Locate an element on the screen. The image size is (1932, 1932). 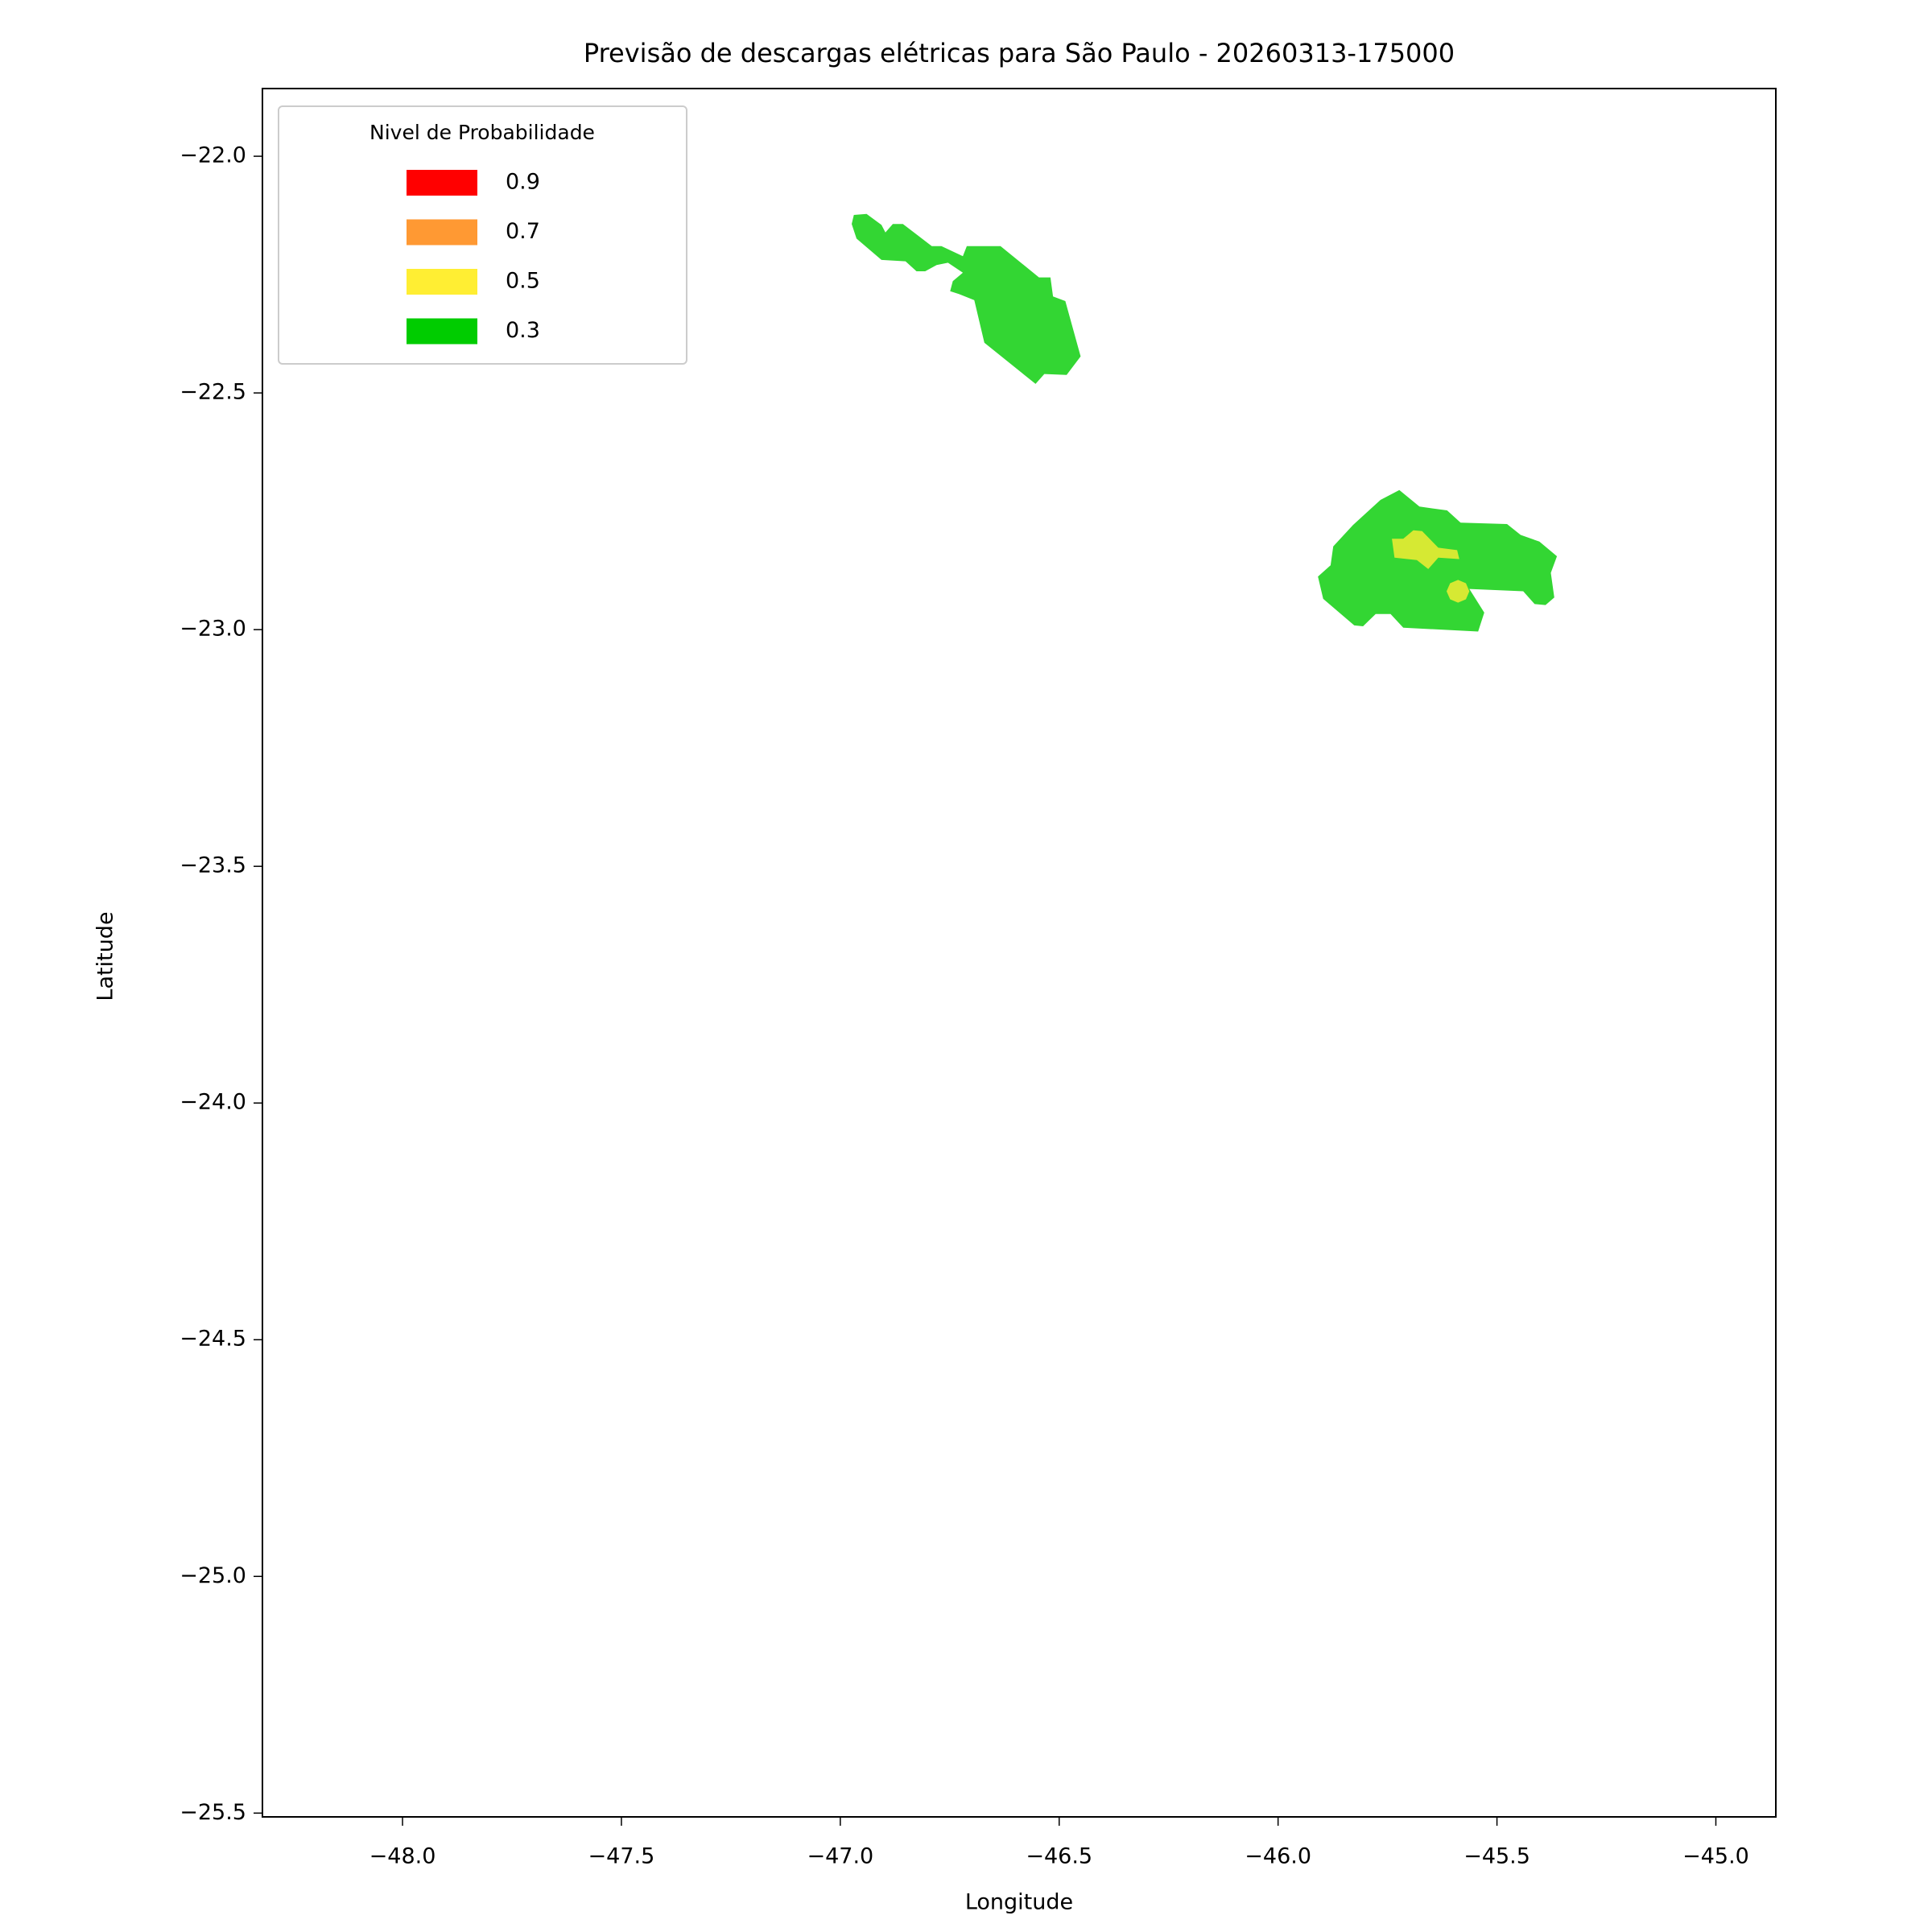
y-tick-label: −25.5 is located at coordinates (213, 1812).